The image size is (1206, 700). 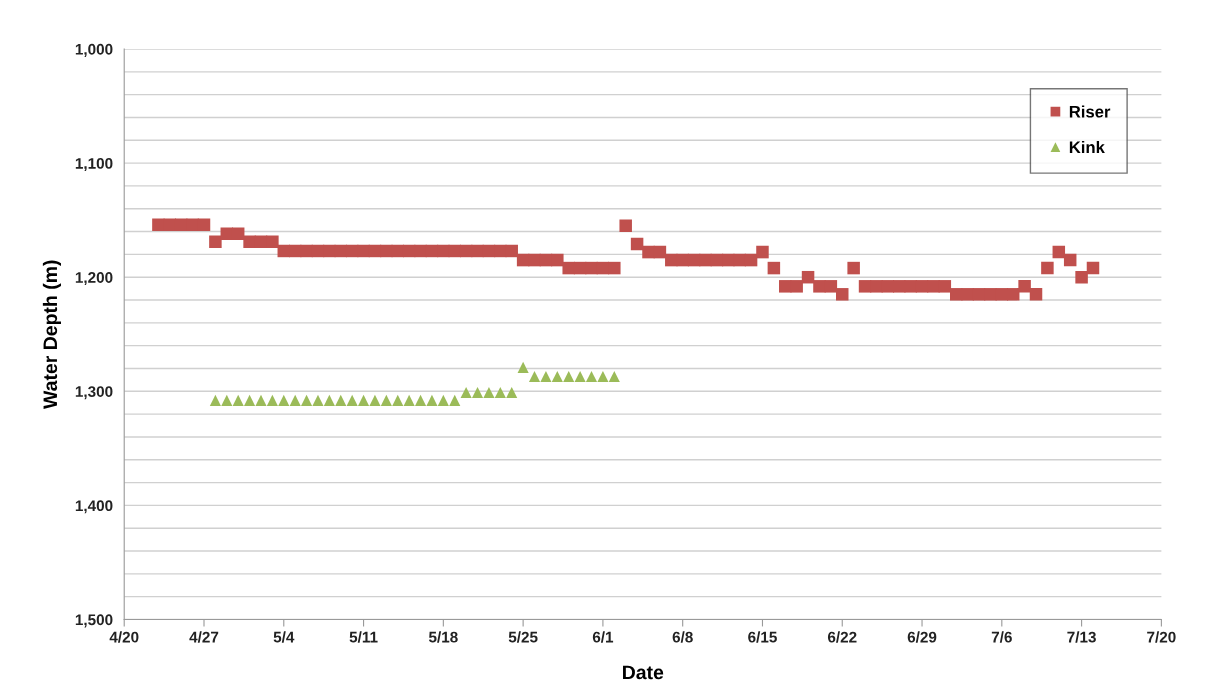 What do you see at coordinates (603, 637) in the screenshot?
I see `x-tick-label: 6/1` at bounding box center [603, 637].